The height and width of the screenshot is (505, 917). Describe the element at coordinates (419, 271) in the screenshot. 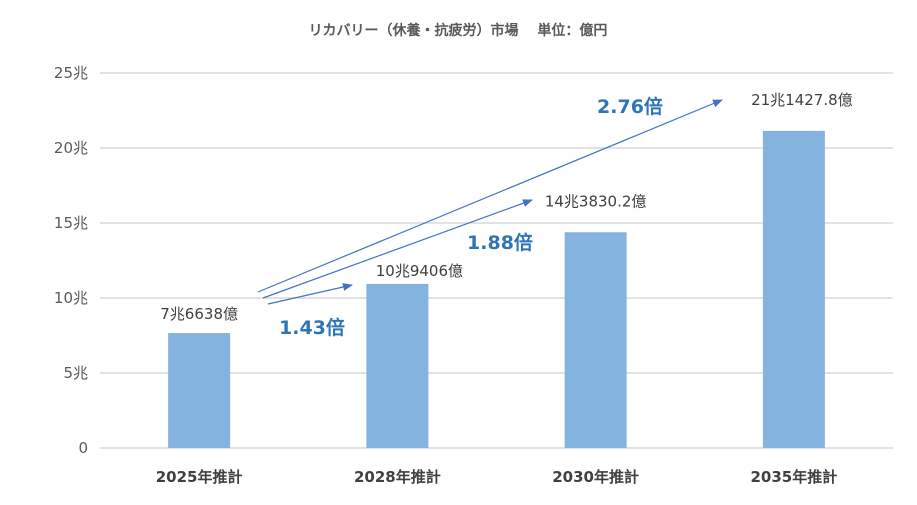

I see `data-label: 10兆9406億` at that location.